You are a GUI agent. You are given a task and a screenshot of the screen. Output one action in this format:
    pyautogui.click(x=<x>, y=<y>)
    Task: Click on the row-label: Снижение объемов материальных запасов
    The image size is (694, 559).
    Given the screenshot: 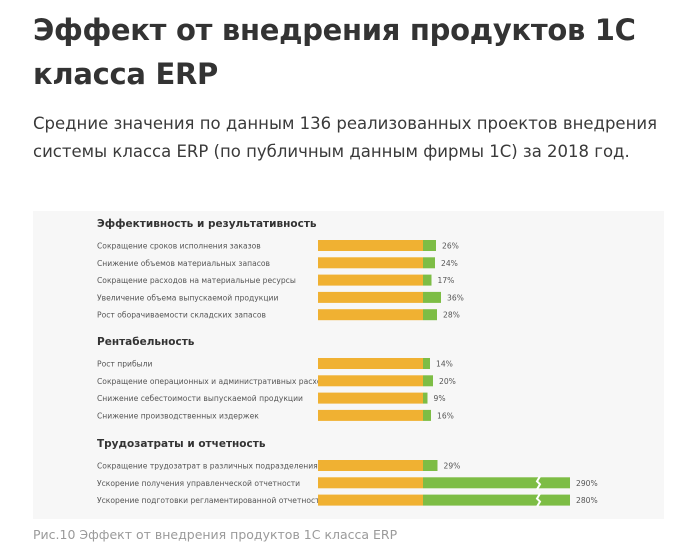 What is the action you would take?
    pyautogui.click(x=184, y=263)
    